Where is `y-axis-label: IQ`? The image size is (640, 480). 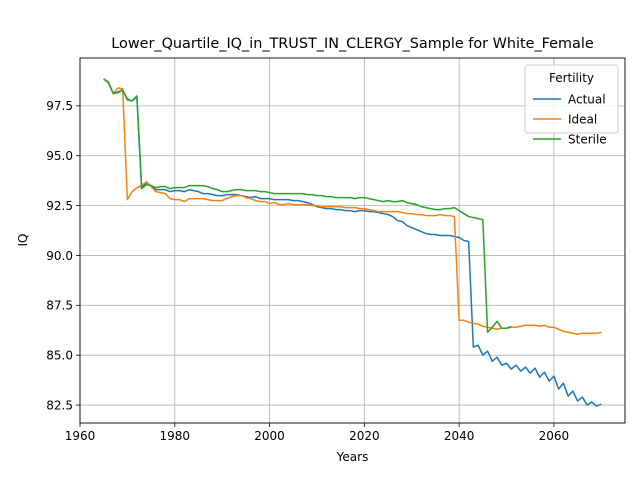 y-axis-label: IQ is located at coordinates (23, 240).